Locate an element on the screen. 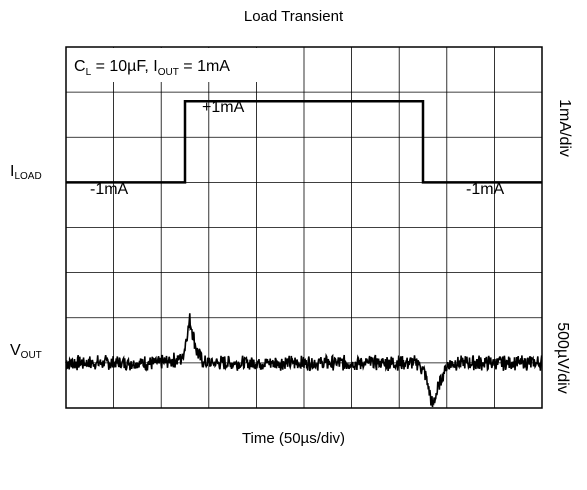 The image size is (587, 490). annotation-background is located at coordinates (172, 65).